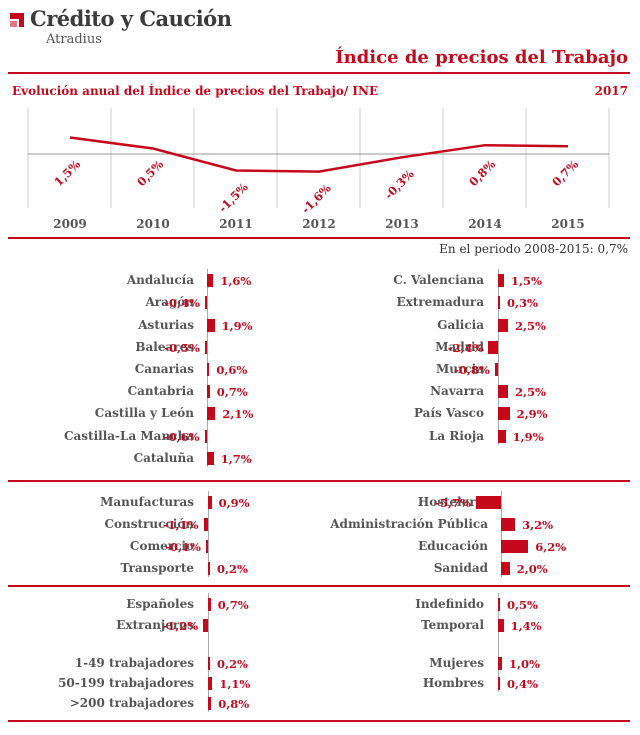 Image resolution: width=640 pixels, height=735 pixels. What do you see at coordinates (532, 414) in the screenshot?
I see `bar-value-label: 2,9%` at bounding box center [532, 414].